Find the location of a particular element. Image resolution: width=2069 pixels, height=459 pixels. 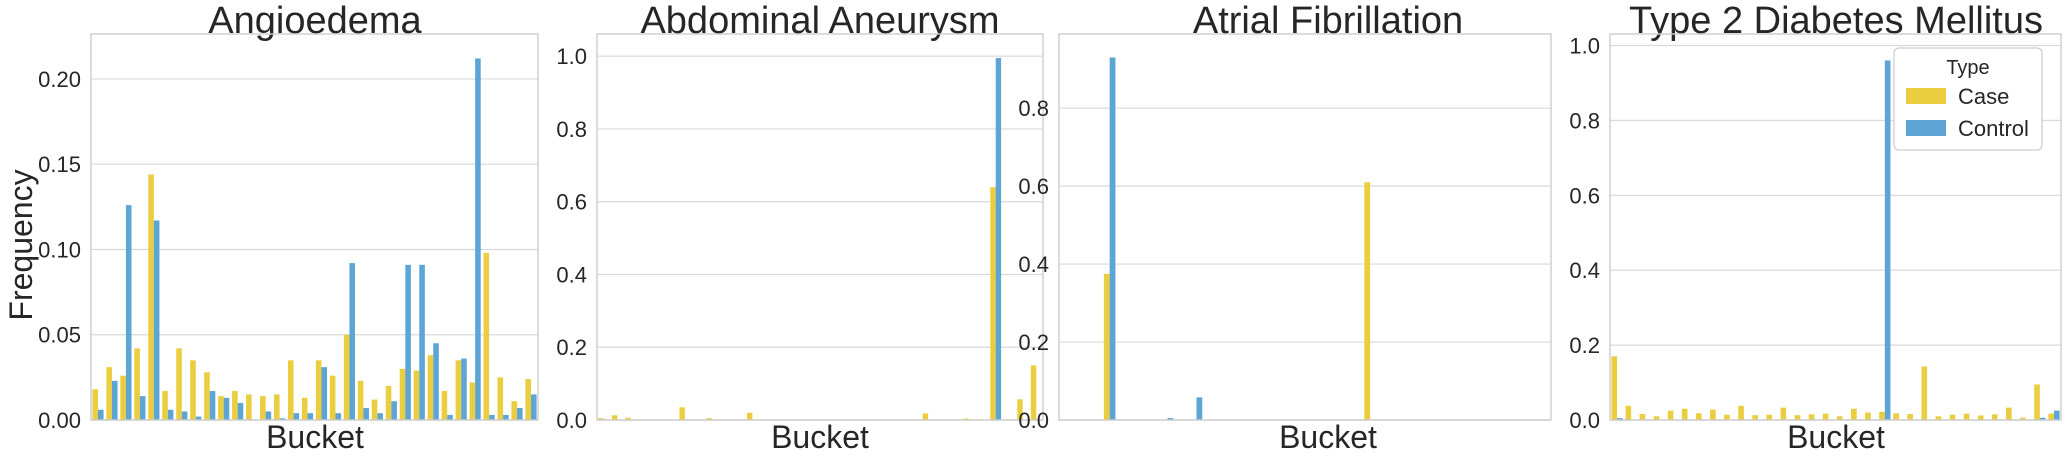

y-tick-label: 0.20 is located at coordinates (59, 79).